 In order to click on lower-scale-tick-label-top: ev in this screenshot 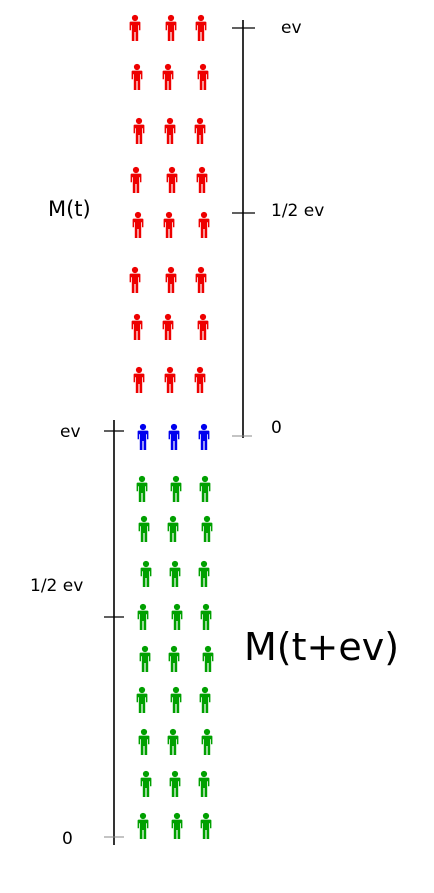, I will do `click(70, 432)`.